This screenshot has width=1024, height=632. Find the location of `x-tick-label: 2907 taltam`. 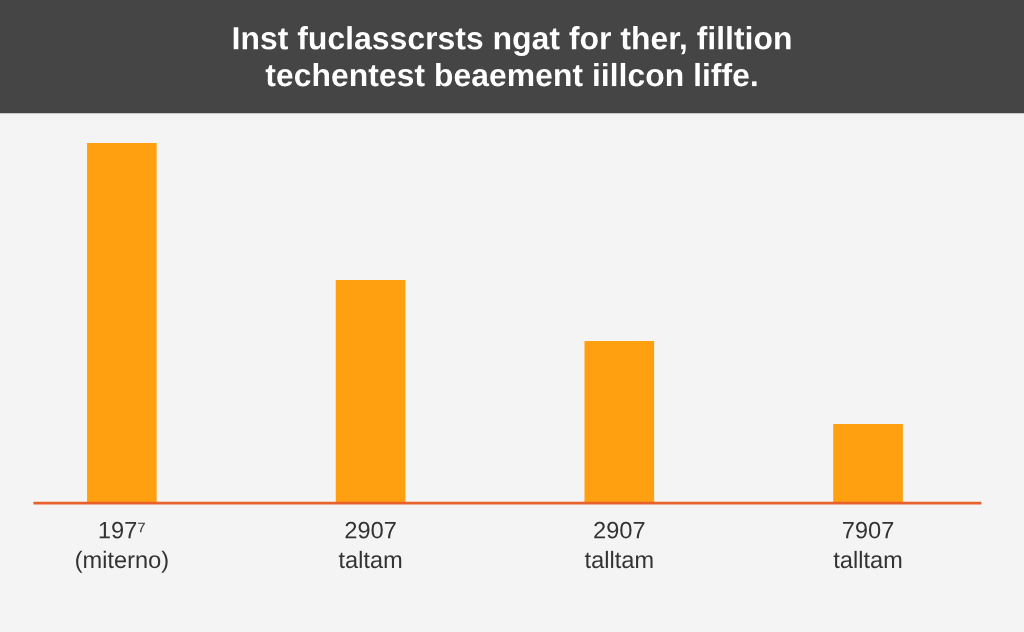

x-tick-label: 2907 taltam is located at coordinates (370, 545).